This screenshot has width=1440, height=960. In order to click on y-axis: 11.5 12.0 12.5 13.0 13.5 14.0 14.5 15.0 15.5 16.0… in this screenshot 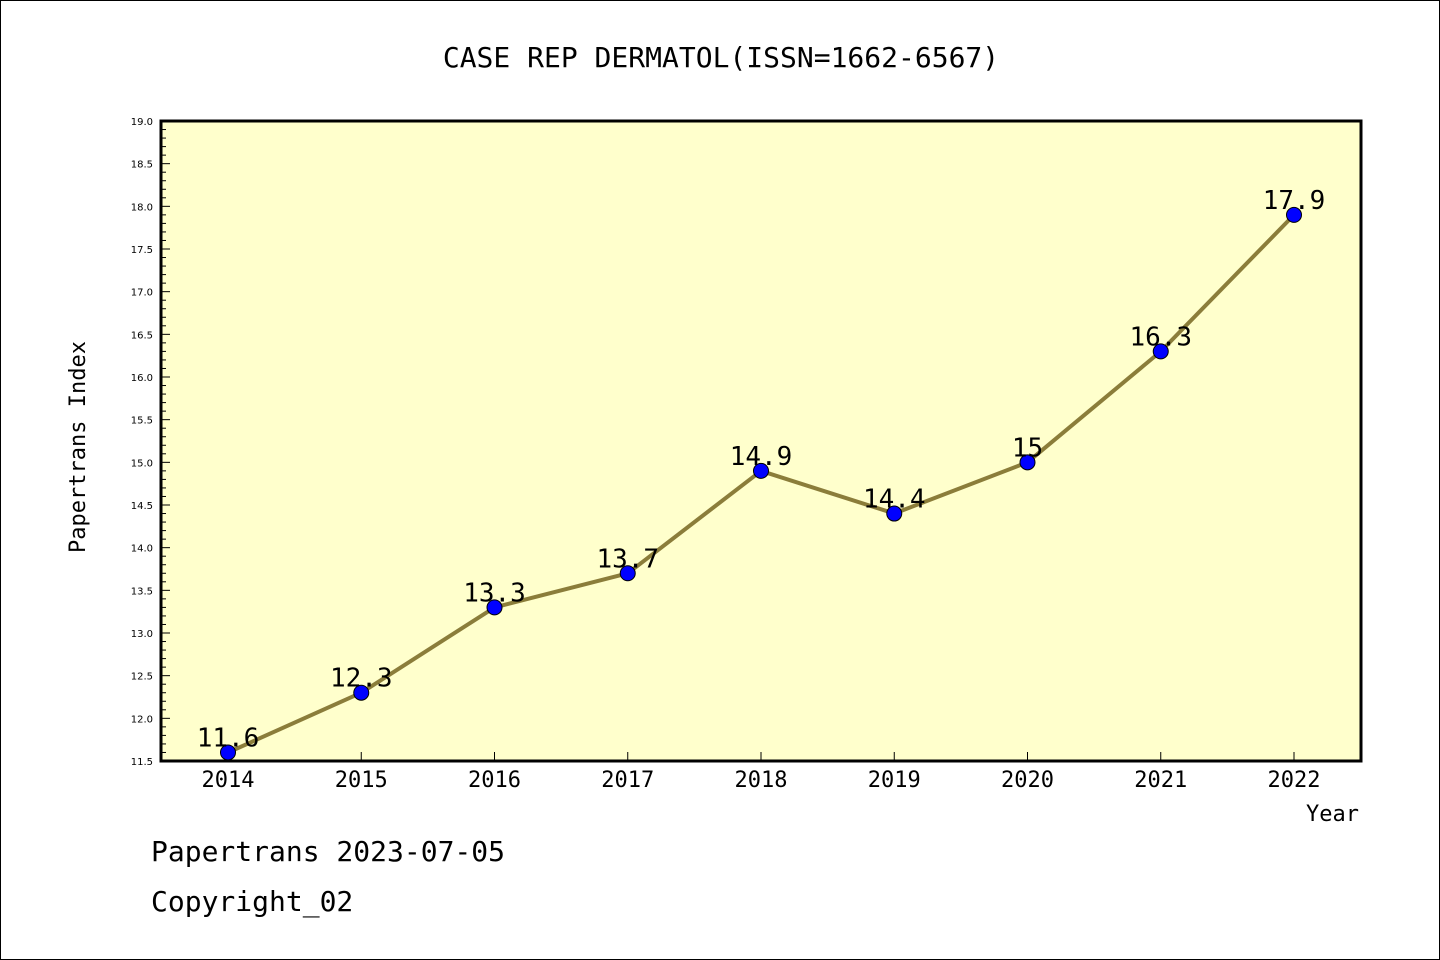, I will do `click(142, 442)`.